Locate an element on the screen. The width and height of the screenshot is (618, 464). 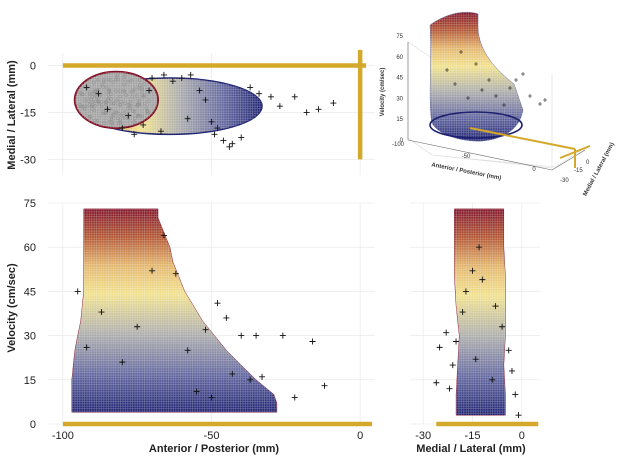
front-velocity-surface is located at coordinates (480, 312).